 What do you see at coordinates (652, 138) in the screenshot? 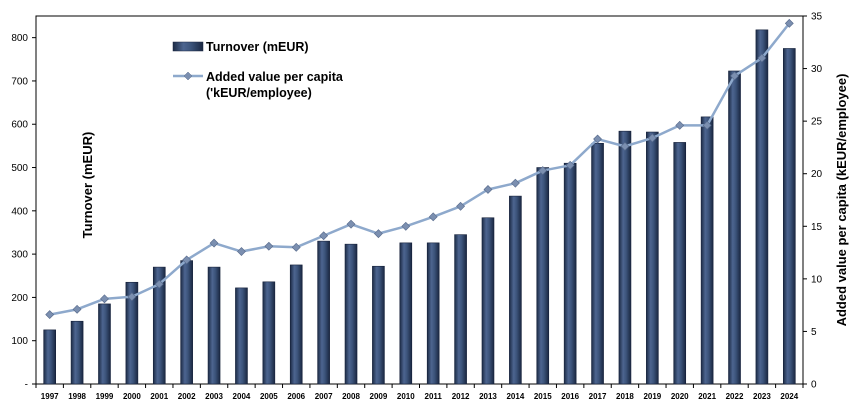
I see `line-point-2019` at bounding box center [652, 138].